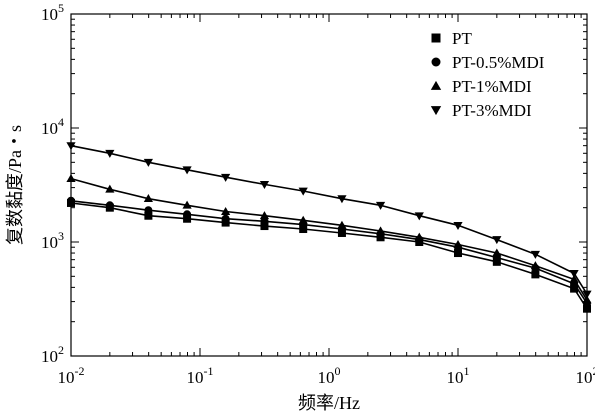  I want to click on y-tick-label: 10³, so click(52, 240).